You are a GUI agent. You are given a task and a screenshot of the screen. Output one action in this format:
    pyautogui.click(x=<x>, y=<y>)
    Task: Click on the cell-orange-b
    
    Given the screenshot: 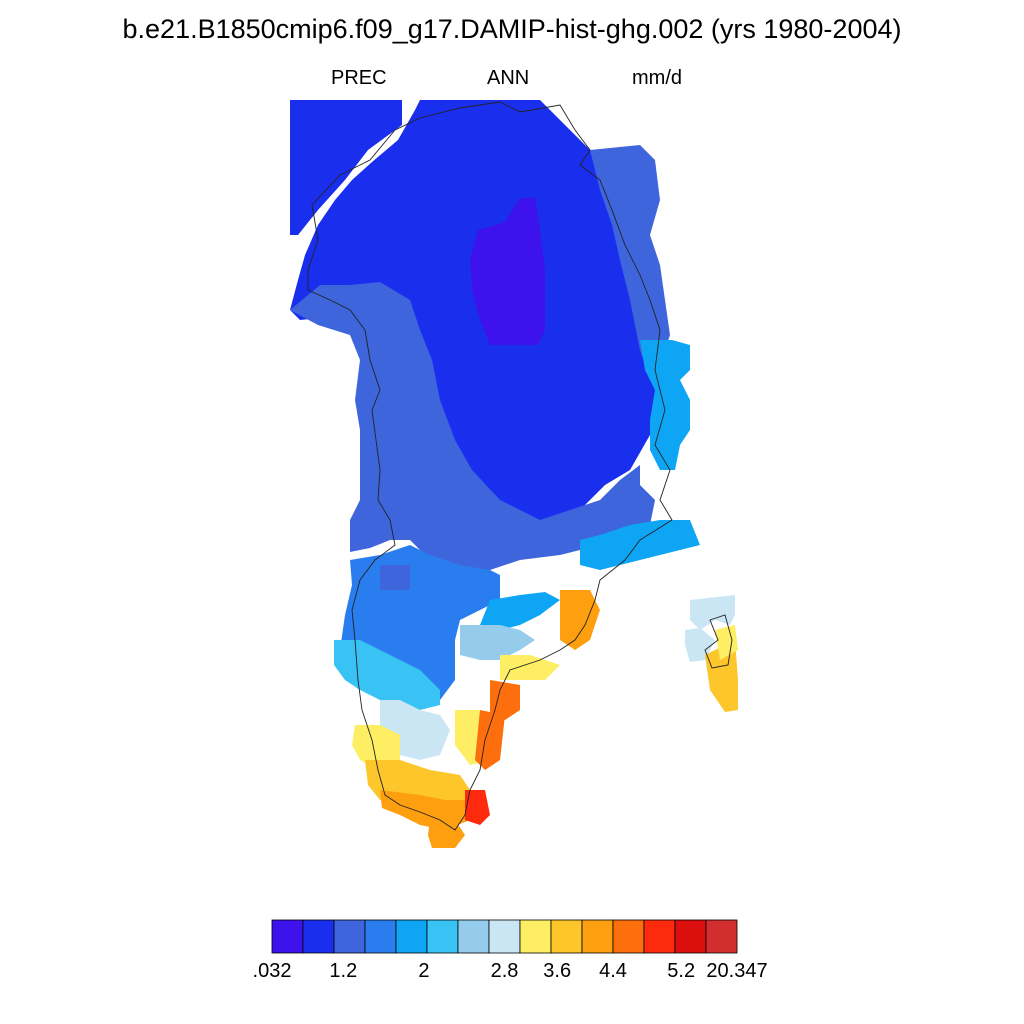 What is the action you would take?
    pyautogui.click(x=505, y=700)
    